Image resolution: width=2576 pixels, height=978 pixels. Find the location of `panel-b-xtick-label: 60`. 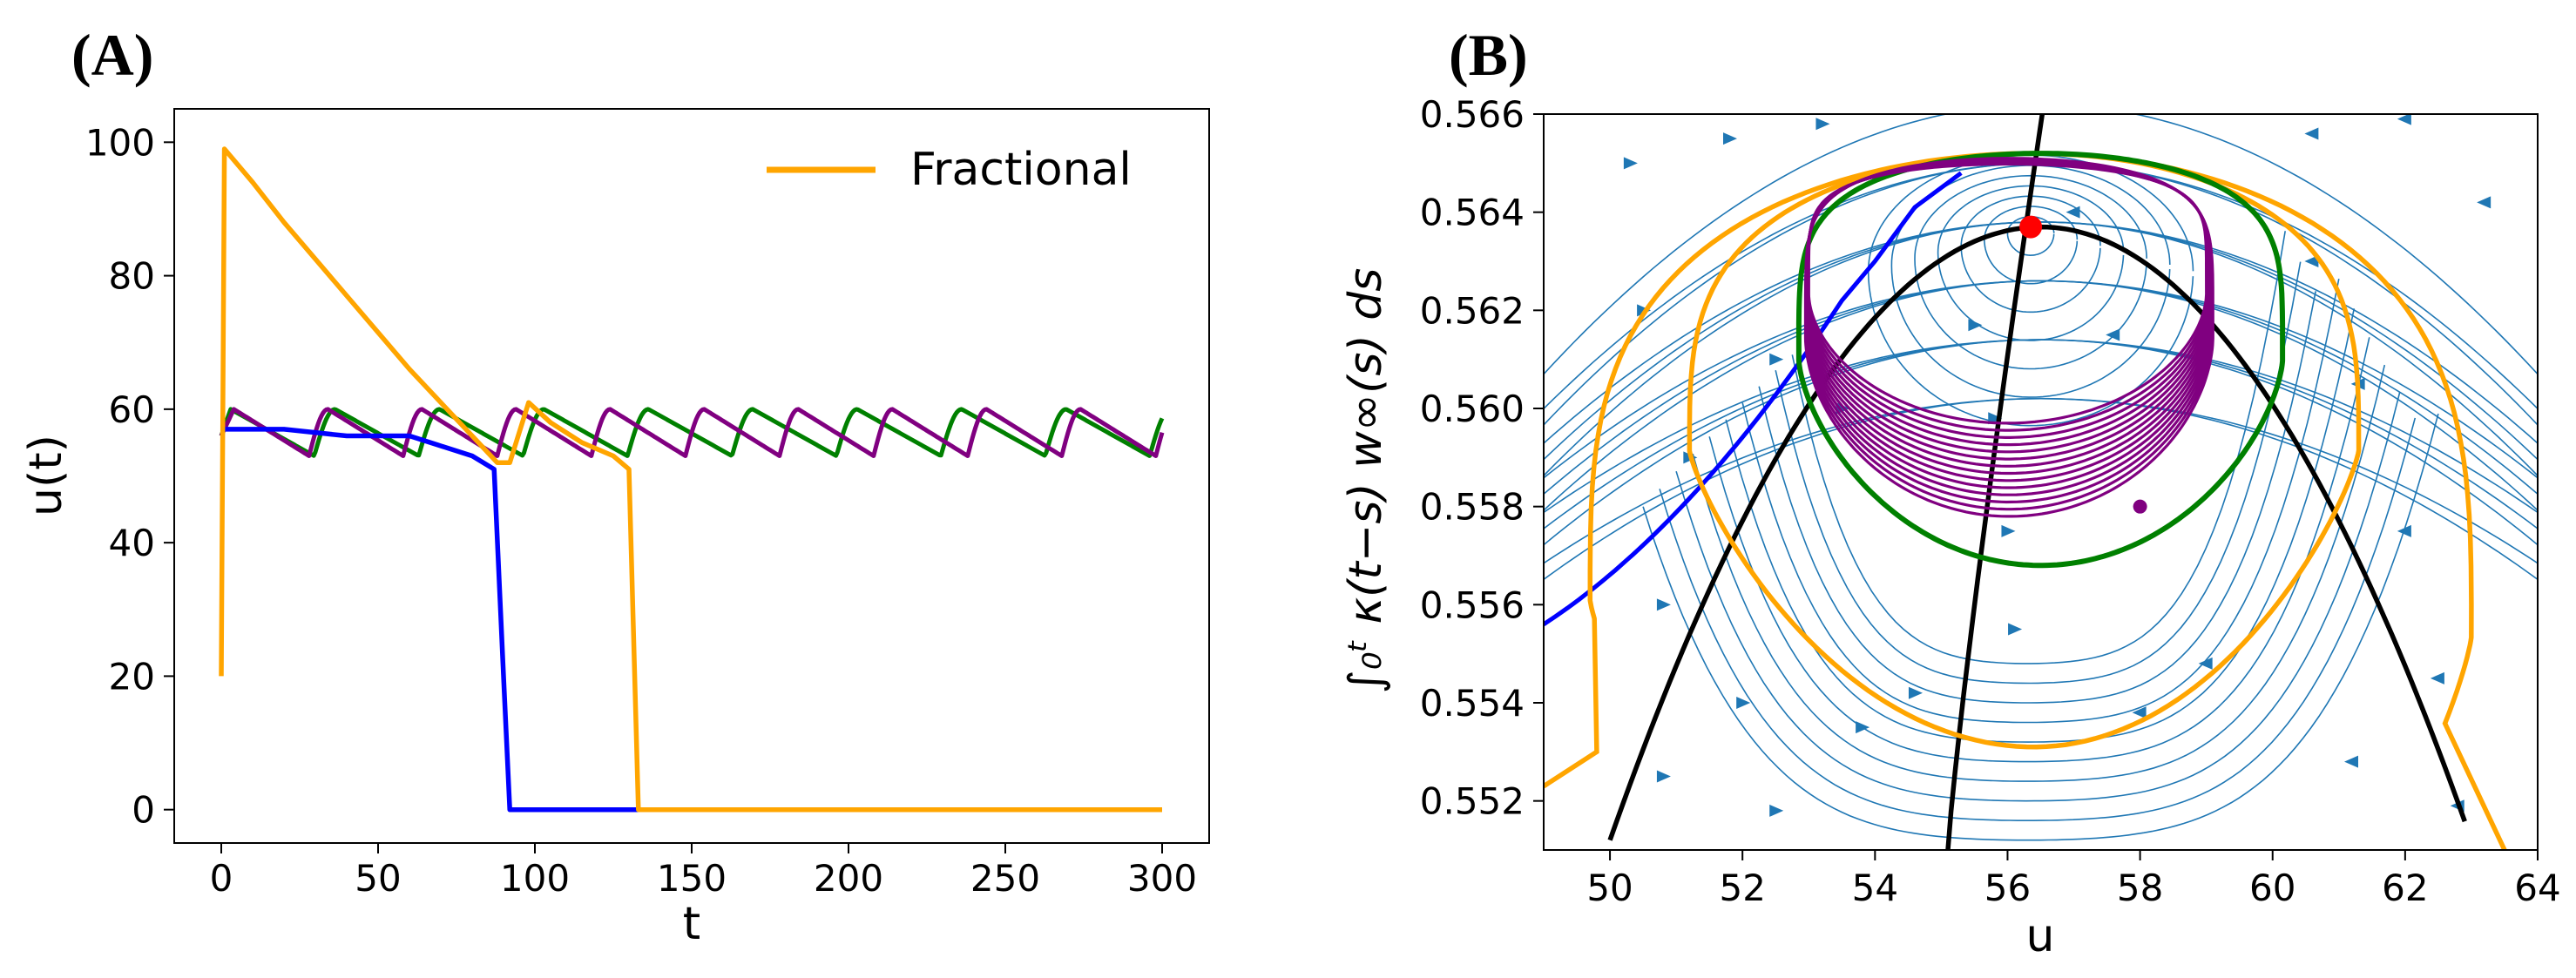

panel-b-xtick-label: 60 is located at coordinates (2272, 888).